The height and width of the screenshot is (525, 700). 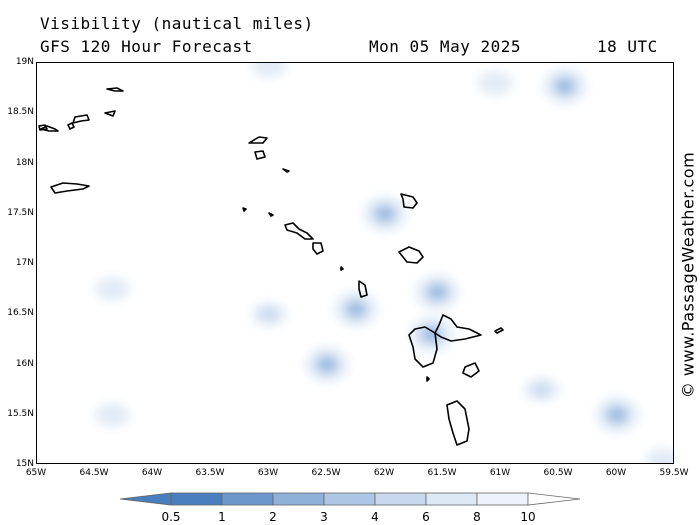 I want to click on lon-tick-label: 65W, so click(x=36, y=473).